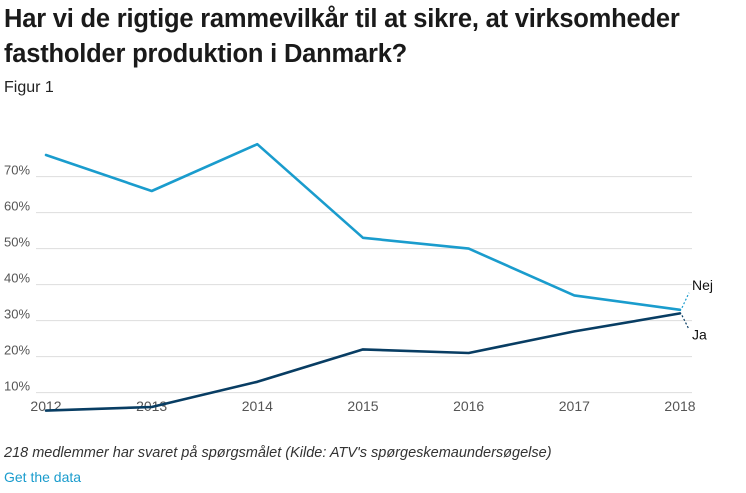  What do you see at coordinates (17, 350) in the screenshot?
I see `y-tick-label: 20%` at bounding box center [17, 350].